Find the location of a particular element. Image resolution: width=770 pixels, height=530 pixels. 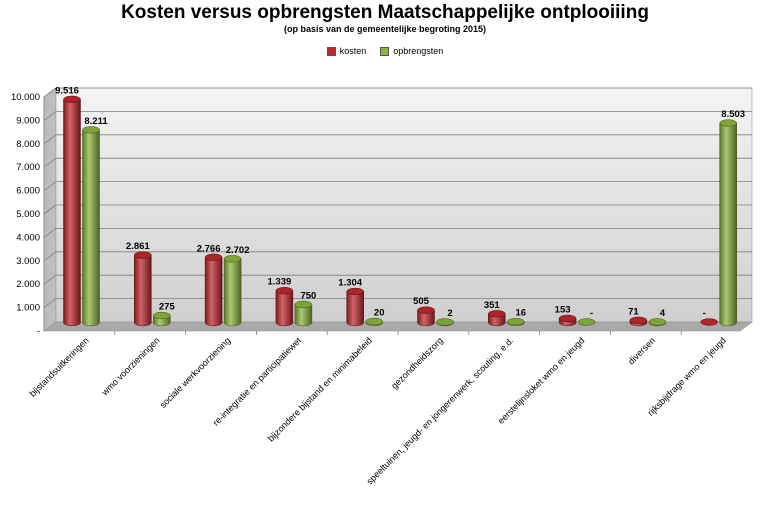

data-label-opbrengsten: 4 is located at coordinates (663, 313).